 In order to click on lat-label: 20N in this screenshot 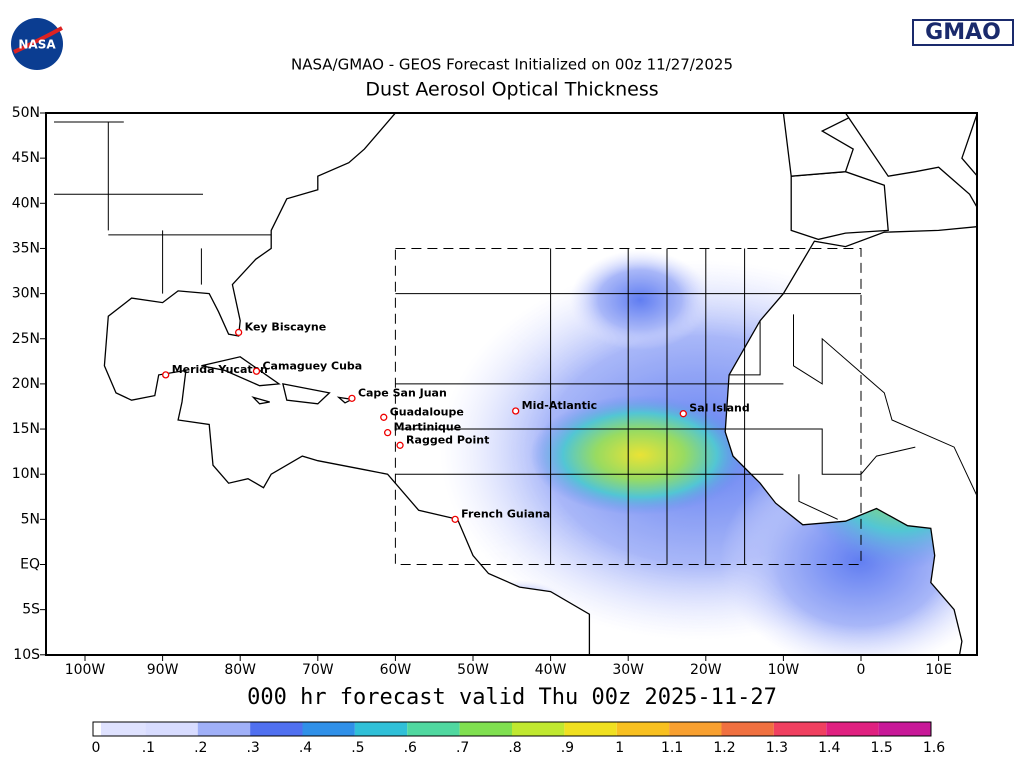, I will do `click(26, 384)`.